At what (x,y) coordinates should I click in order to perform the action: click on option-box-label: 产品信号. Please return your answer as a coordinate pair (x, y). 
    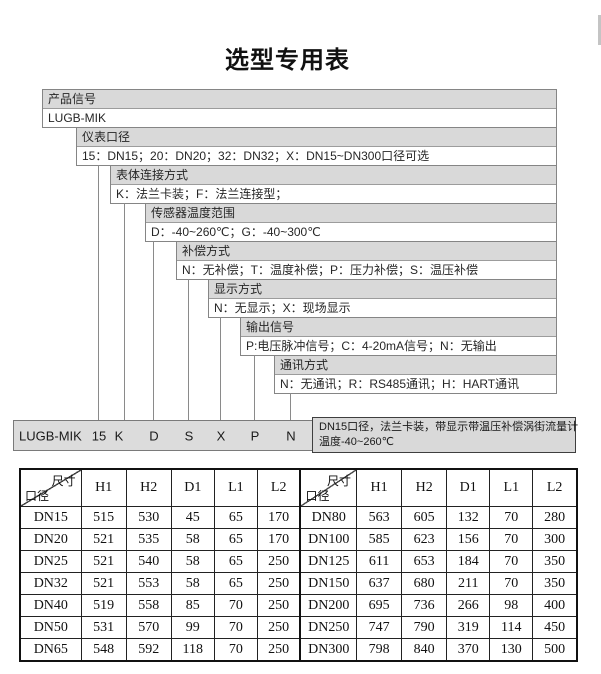
    Looking at the image, I should click on (299, 99).